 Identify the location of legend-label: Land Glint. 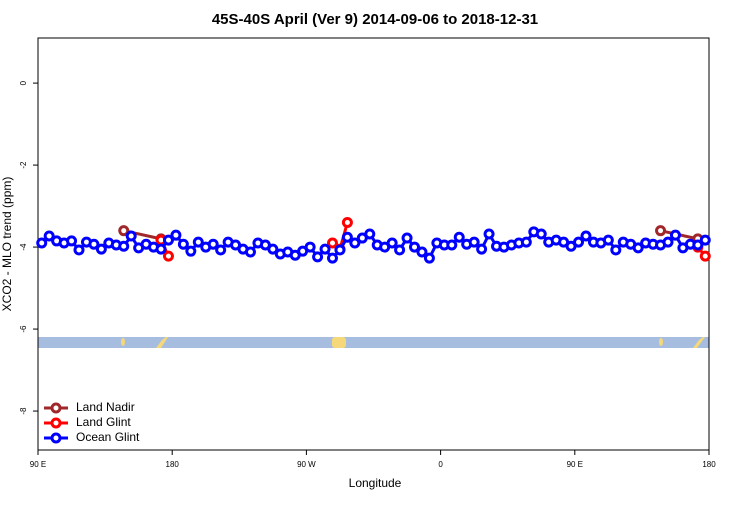
(103, 422).